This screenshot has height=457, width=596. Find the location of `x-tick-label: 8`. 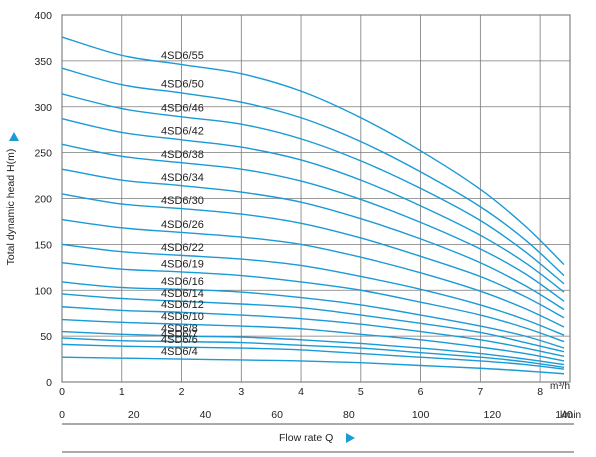

x-tick-label: 8 is located at coordinates (540, 392).